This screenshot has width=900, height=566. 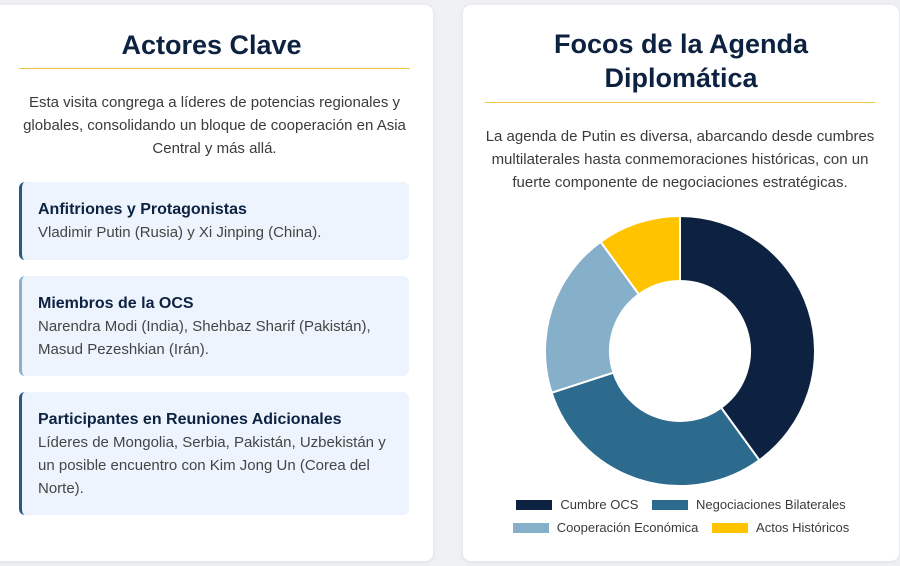 I want to click on chart-legend-row1: Cumbre OCS Negociaciones Bilaterales, so click(x=681, y=505).